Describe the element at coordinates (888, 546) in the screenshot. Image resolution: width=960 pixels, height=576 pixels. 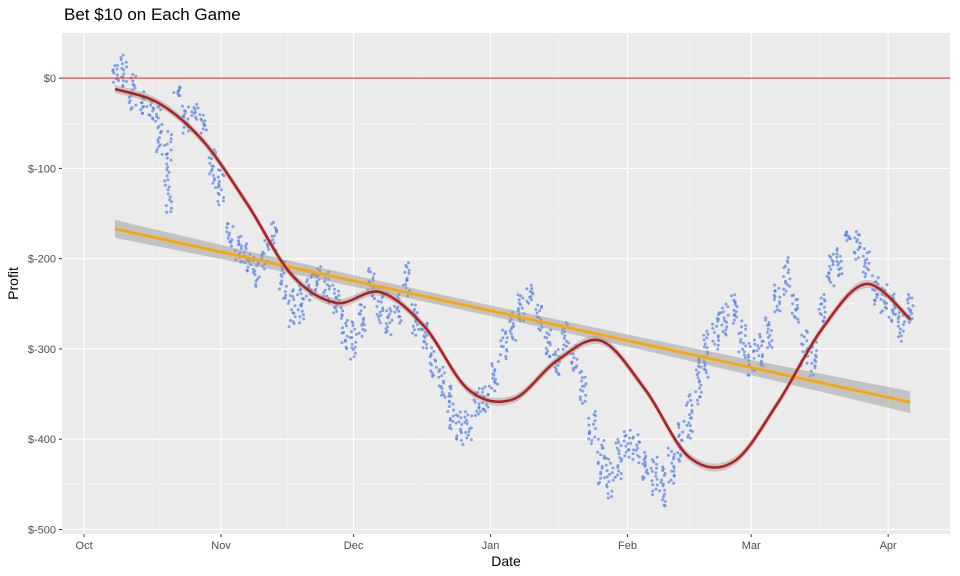
I see `x-tick-label: Apr` at that location.